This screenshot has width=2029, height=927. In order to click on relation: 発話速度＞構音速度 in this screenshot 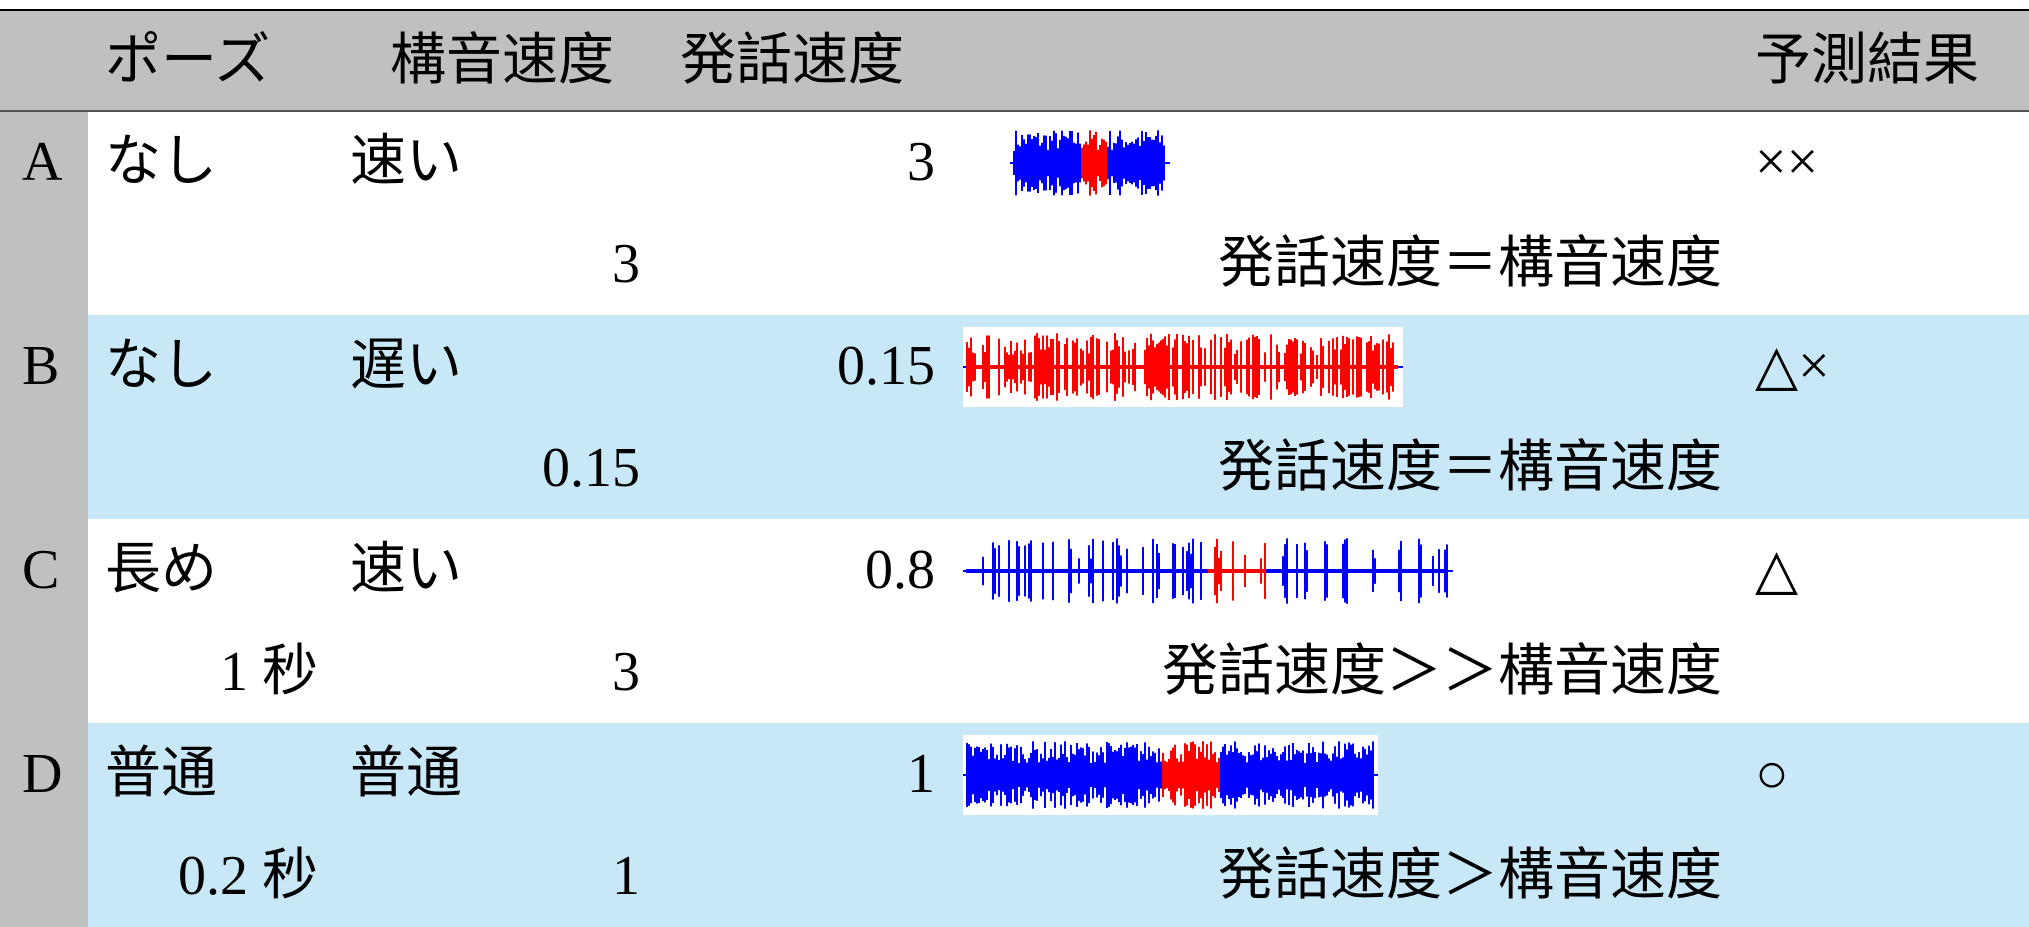, I will do `click(1470, 876)`.